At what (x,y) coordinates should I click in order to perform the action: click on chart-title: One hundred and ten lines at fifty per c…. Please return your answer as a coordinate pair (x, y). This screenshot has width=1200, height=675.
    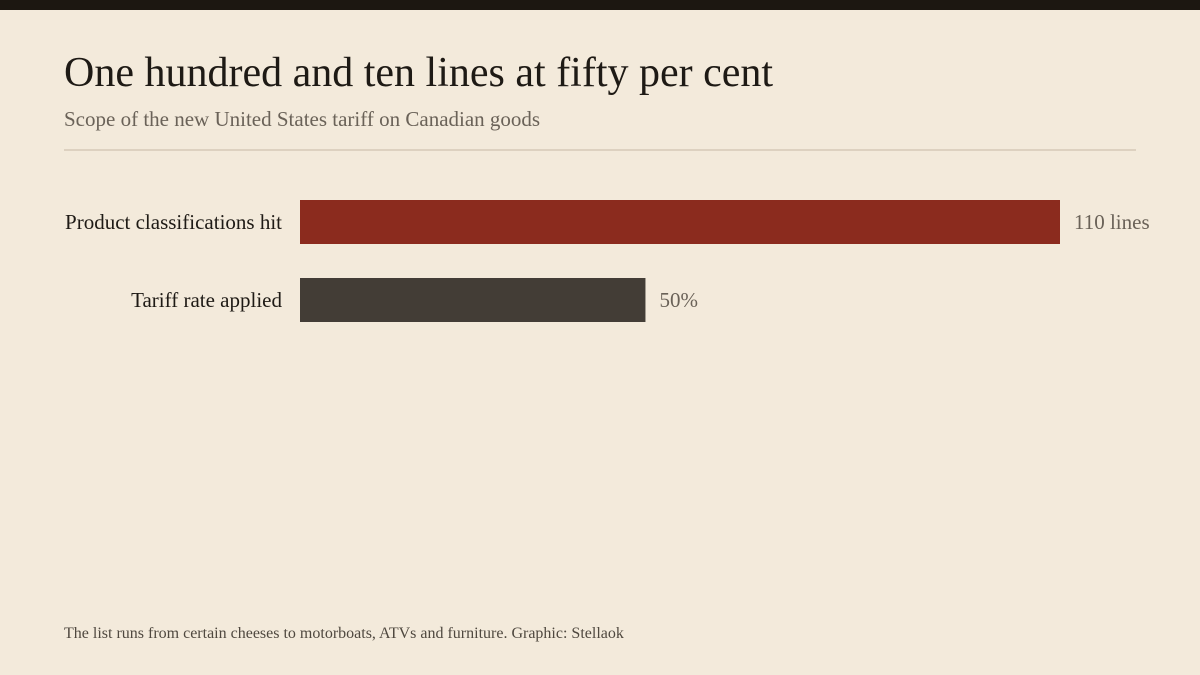
    Looking at the image, I should click on (419, 73).